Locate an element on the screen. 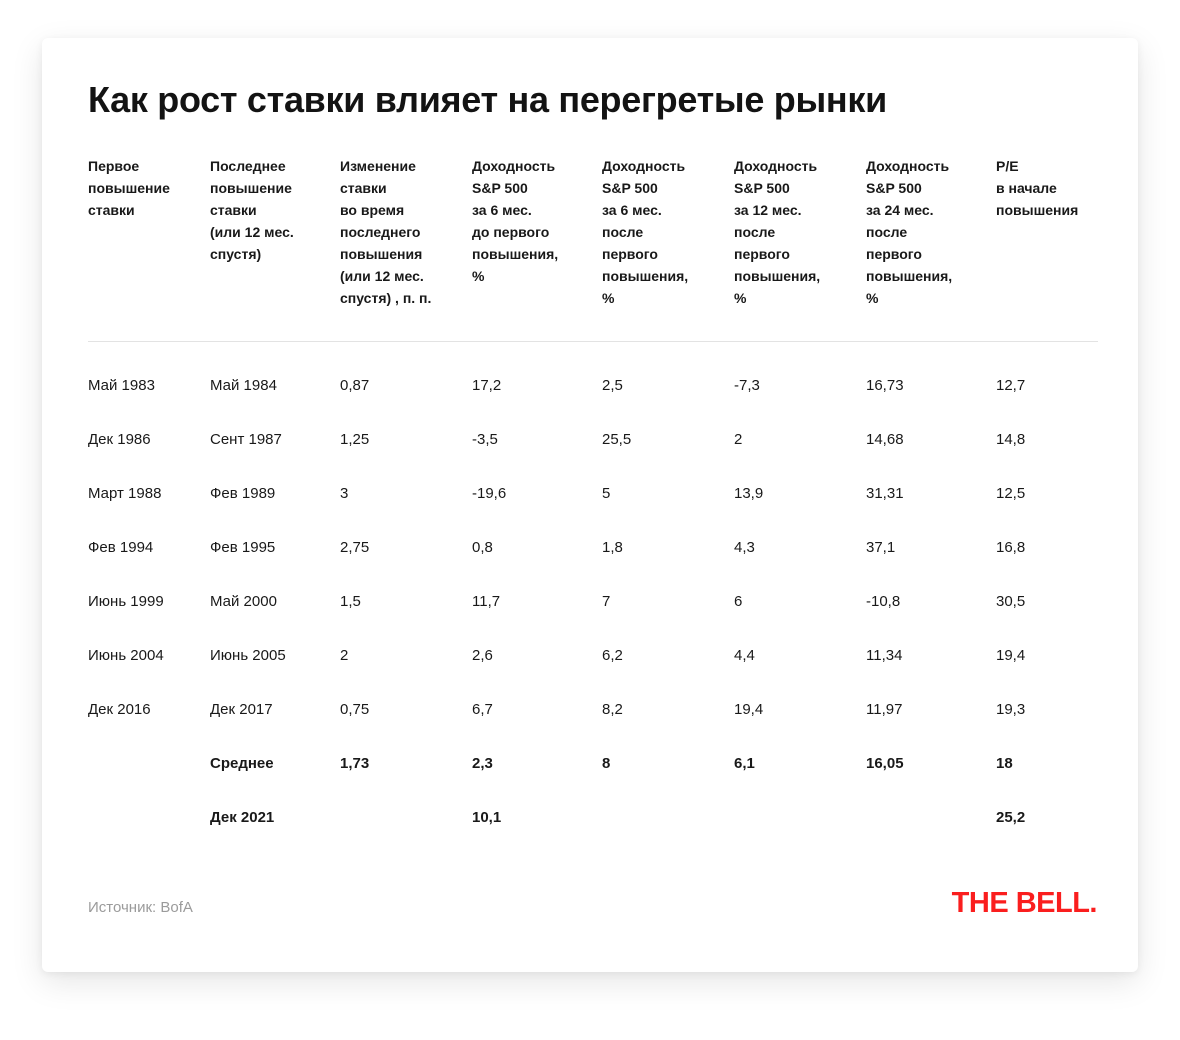  table-cell: 8 is located at coordinates (606, 763).